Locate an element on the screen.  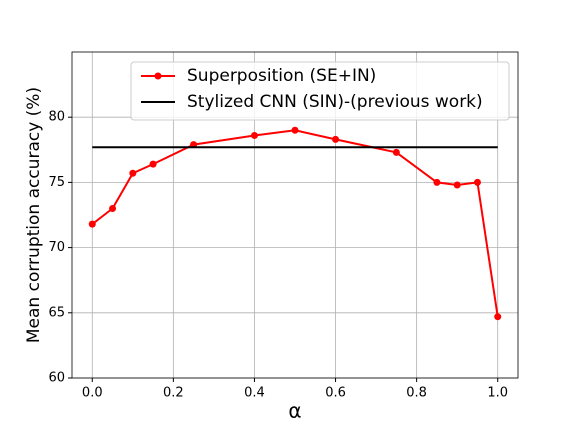
y-tick-label: 65 is located at coordinates (56, 312).